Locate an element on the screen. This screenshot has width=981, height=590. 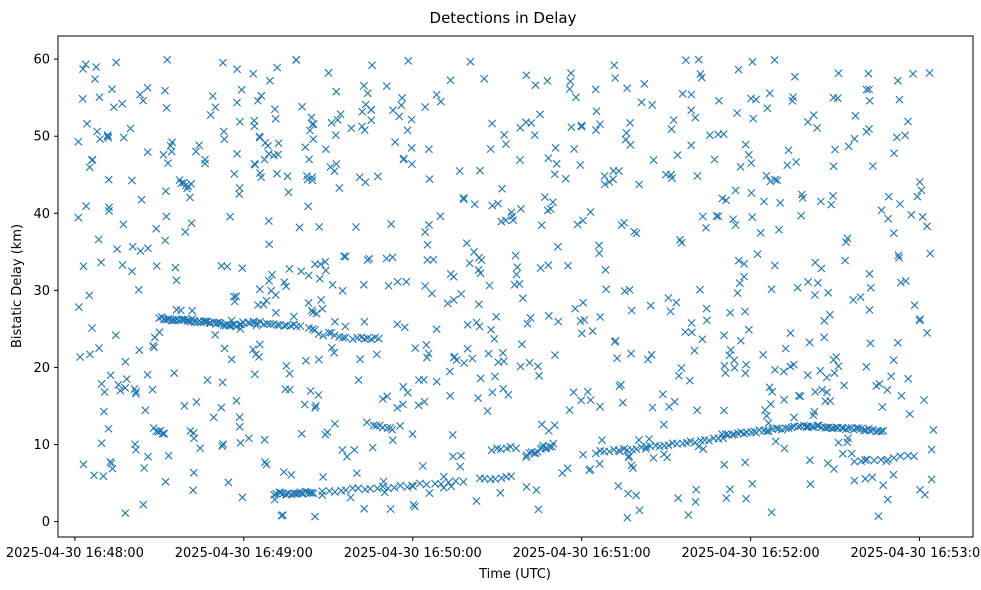
y-tick-label: 30 is located at coordinates (41, 291).